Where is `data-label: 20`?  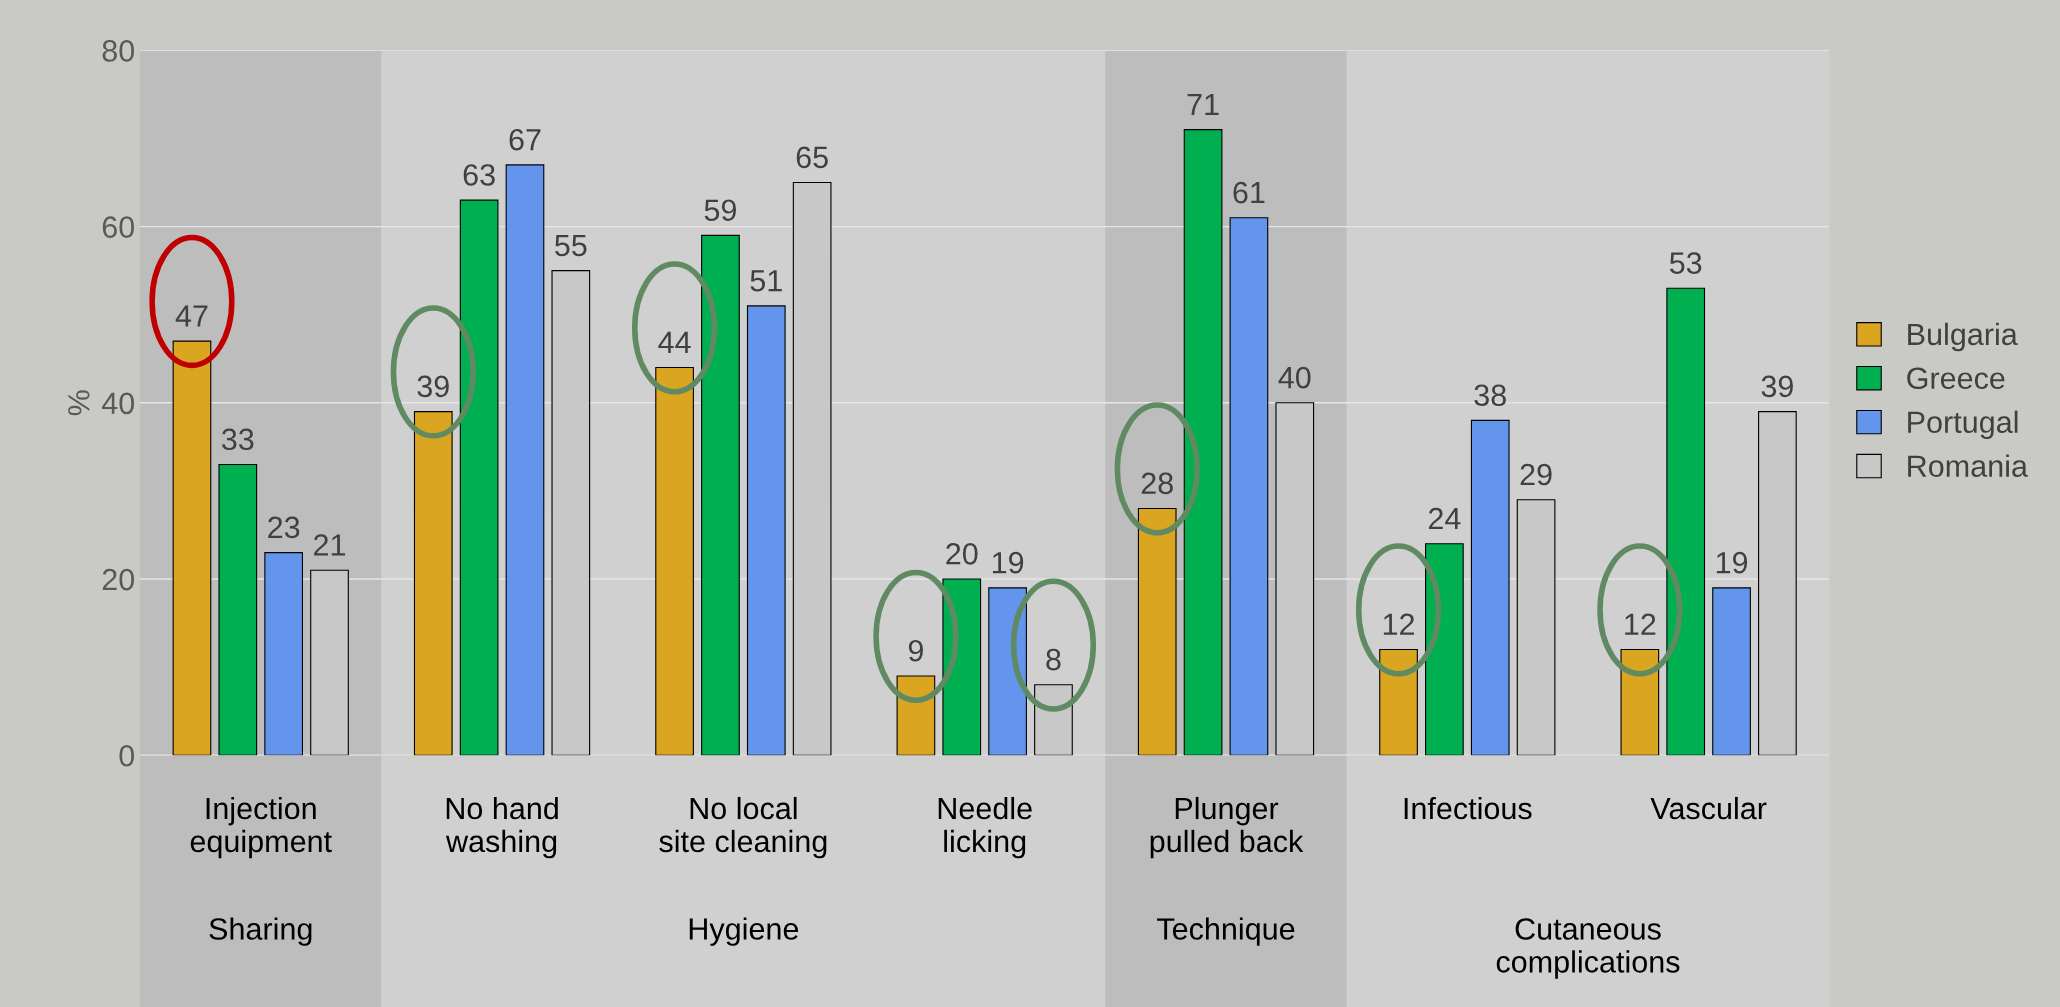 data-label: 20 is located at coordinates (962, 554).